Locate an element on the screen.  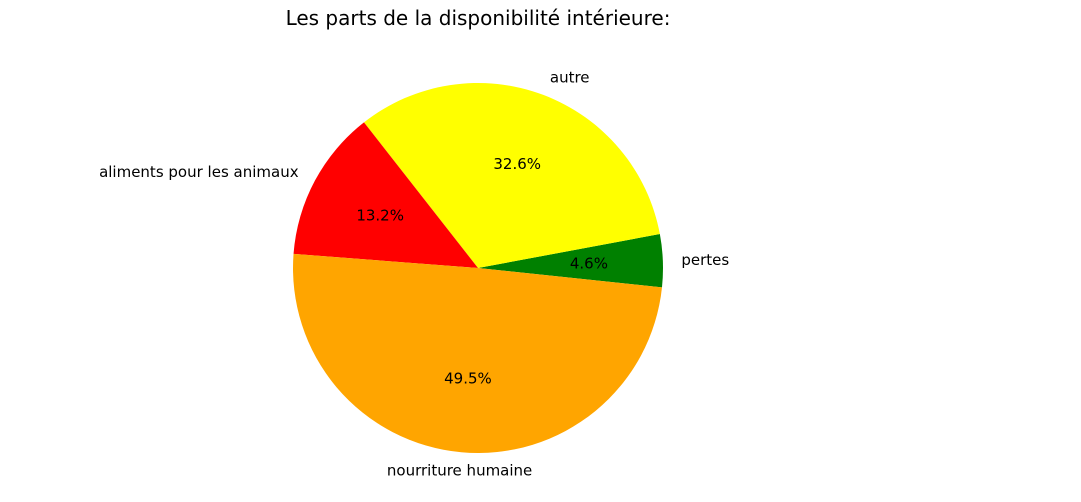
pie-slice-aliments-pour-les-animaux is located at coordinates (385, 195).